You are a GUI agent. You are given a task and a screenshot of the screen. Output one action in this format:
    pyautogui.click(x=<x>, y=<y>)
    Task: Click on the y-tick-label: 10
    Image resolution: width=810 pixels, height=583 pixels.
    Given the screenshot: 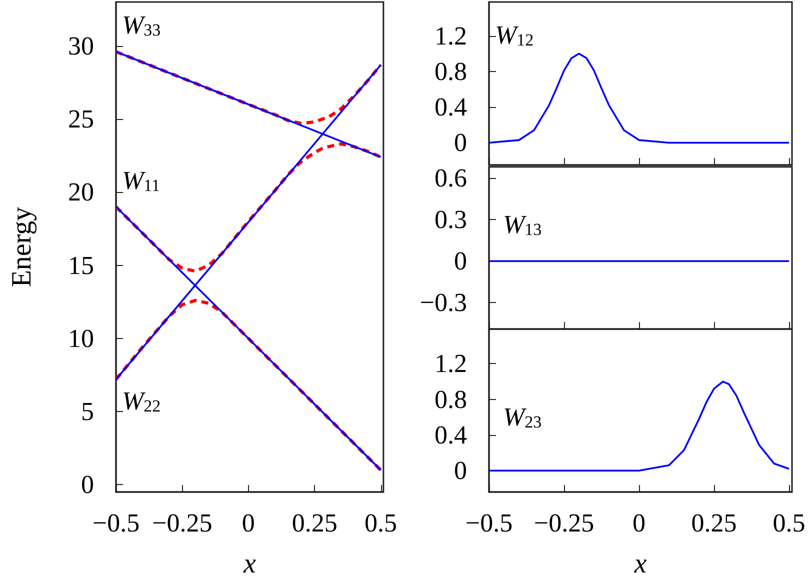 What is the action you would take?
    pyautogui.click(x=81, y=338)
    